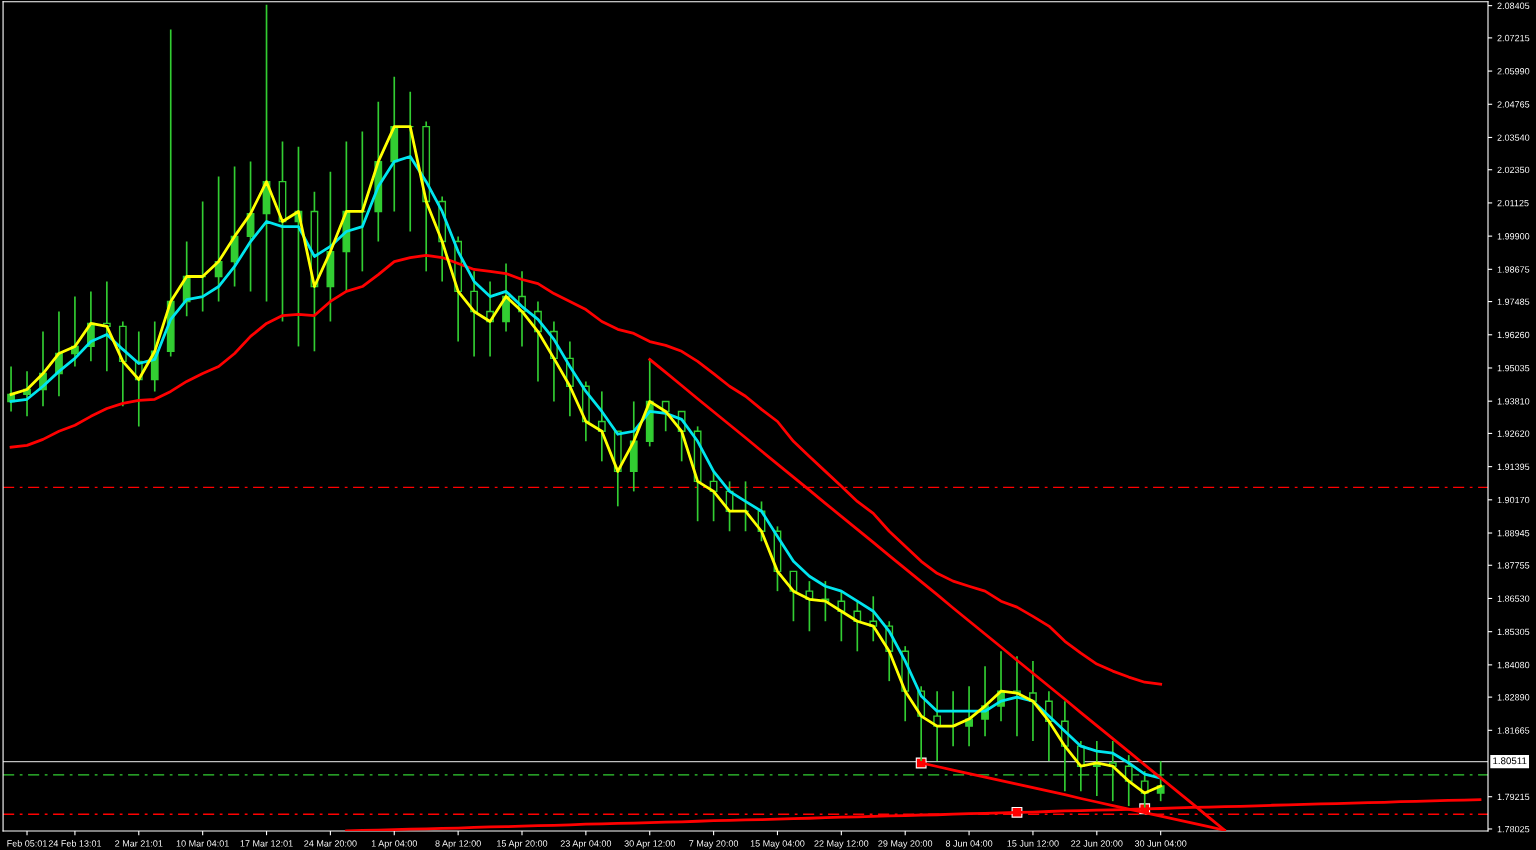 The image size is (1536, 850). I want to click on y-tick-label: 1.92620, so click(1513, 433).